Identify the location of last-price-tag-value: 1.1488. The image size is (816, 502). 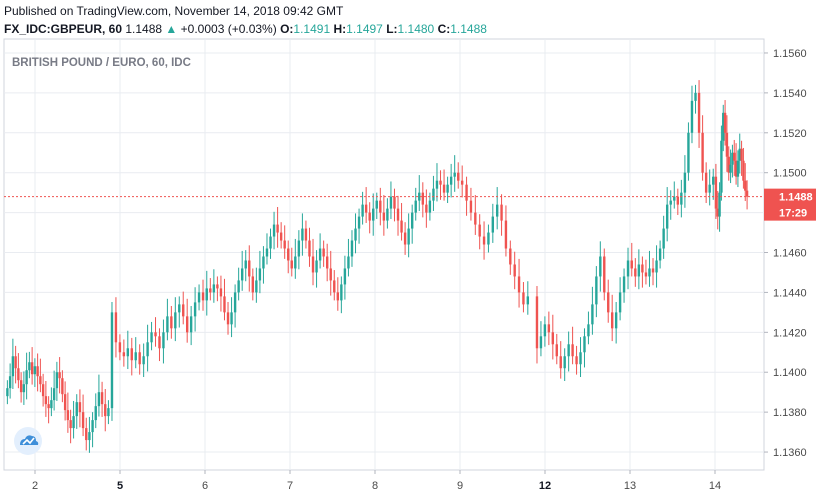
(796, 198).